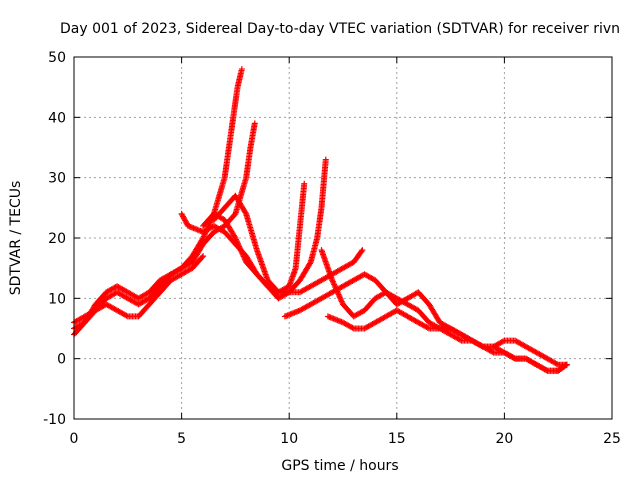 The image size is (640, 480). I want to click on y-tick-label: 30, so click(57, 179).